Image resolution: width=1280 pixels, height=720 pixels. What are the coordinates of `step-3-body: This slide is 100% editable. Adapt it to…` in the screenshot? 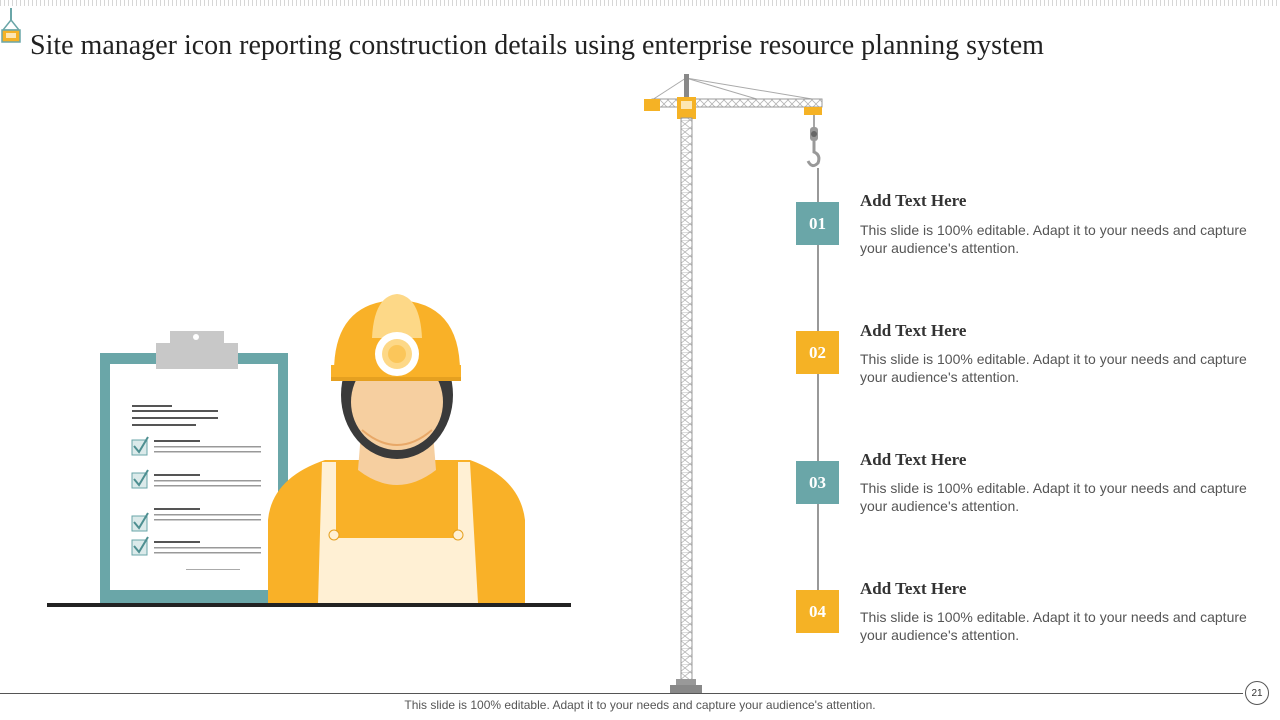 It's located at (1053, 497).